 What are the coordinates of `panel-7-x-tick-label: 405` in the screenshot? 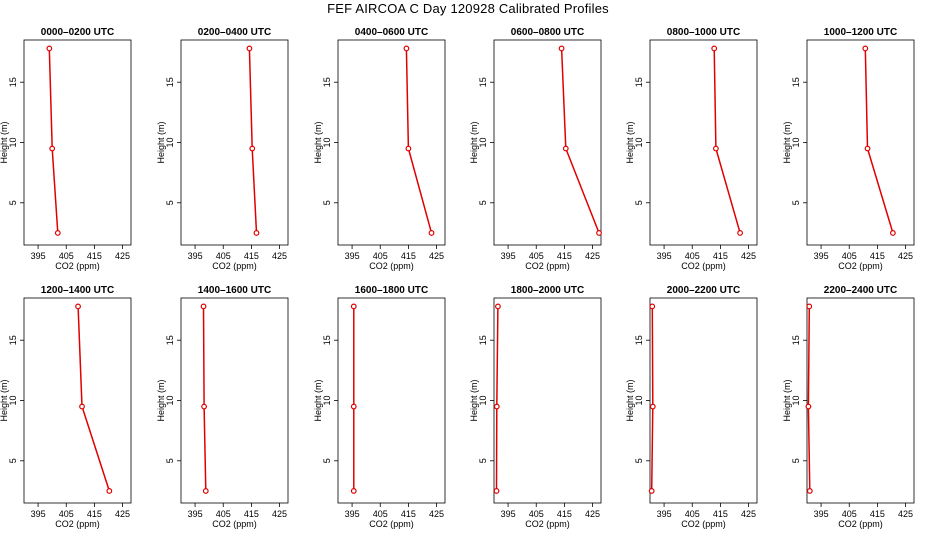 It's located at (66, 514).